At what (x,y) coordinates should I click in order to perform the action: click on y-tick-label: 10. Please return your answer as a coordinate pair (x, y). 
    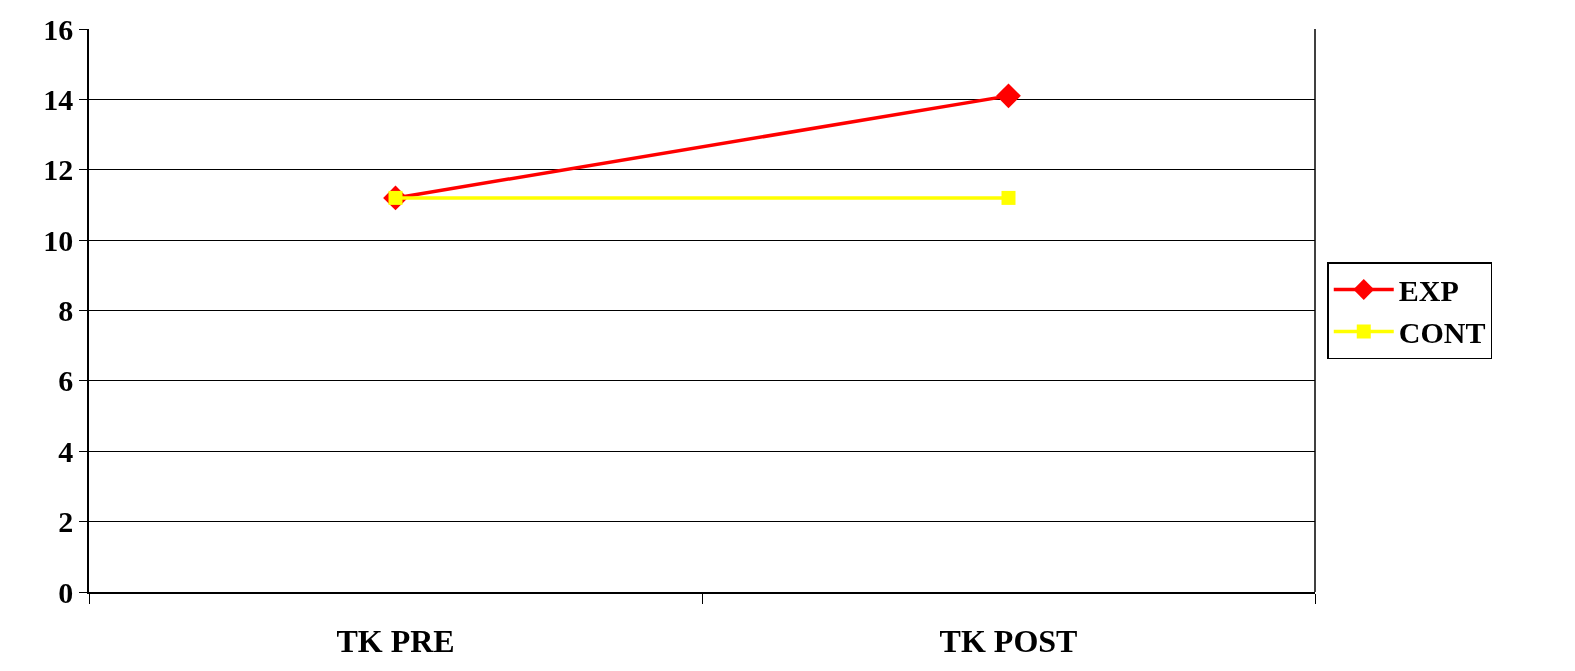
    Looking at the image, I should click on (58, 240).